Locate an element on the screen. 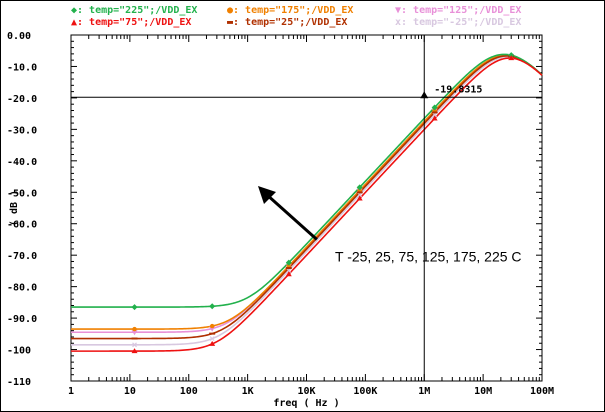  legend-entry: ▲: temp="75";/VDD_EX is located at coordinates (131, 22).